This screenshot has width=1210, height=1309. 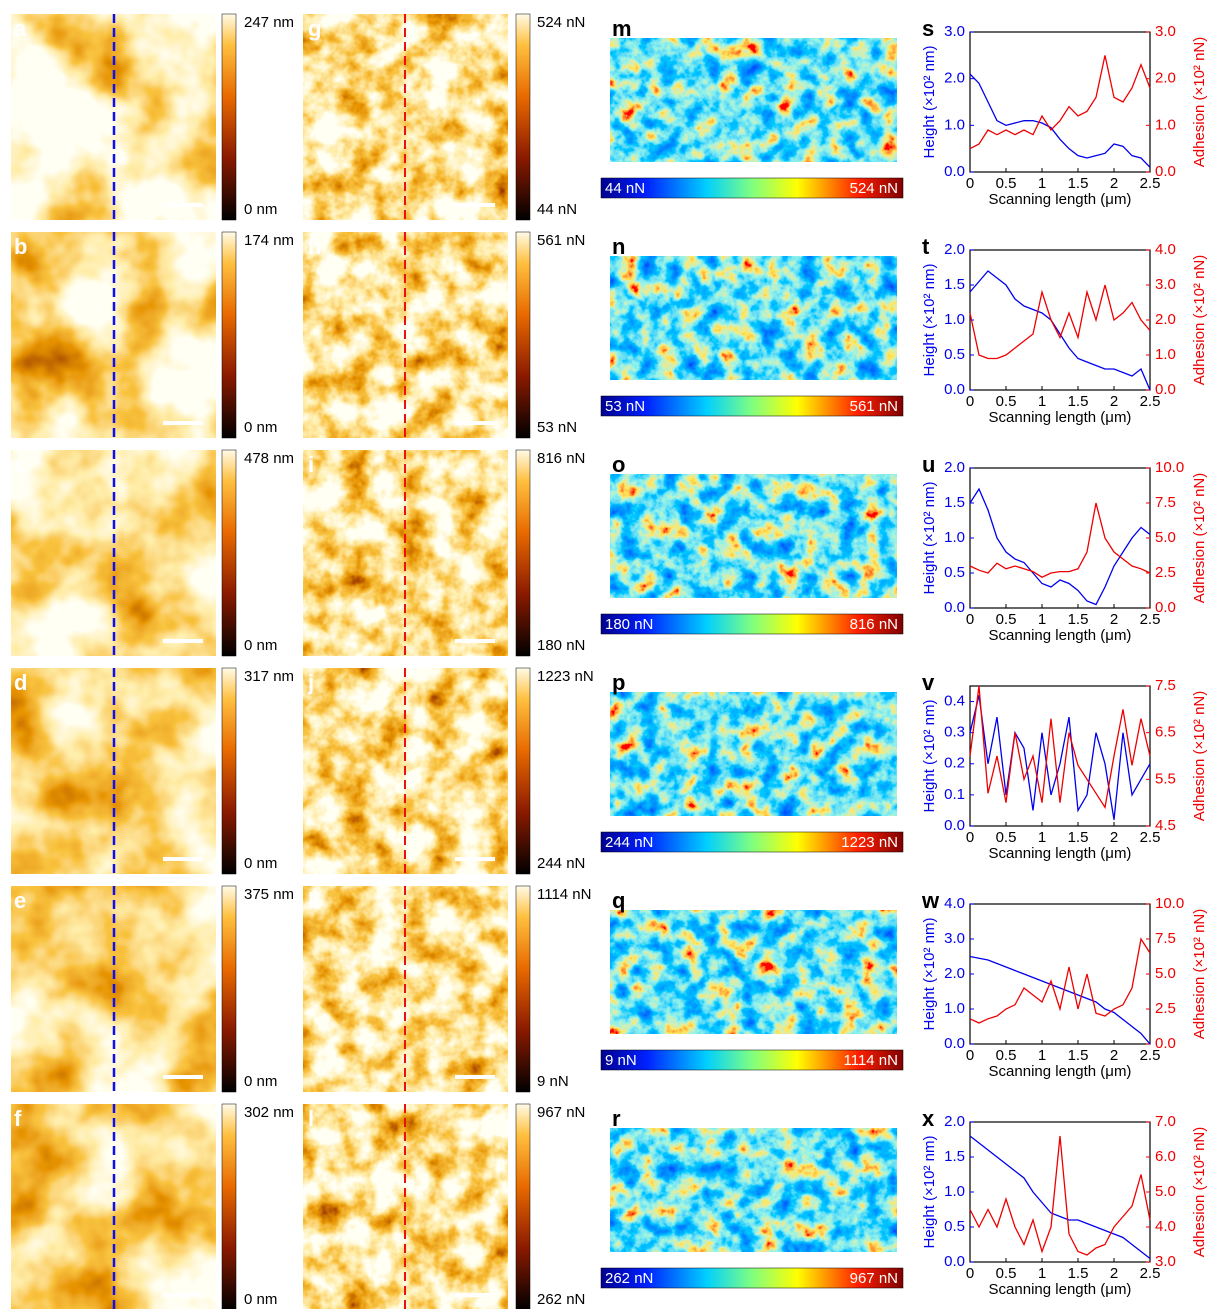 What do you see at coordinates (954, 319) in the screenshot?
I see `y-tick-label: 1.0` at bounding box center [954, 319].